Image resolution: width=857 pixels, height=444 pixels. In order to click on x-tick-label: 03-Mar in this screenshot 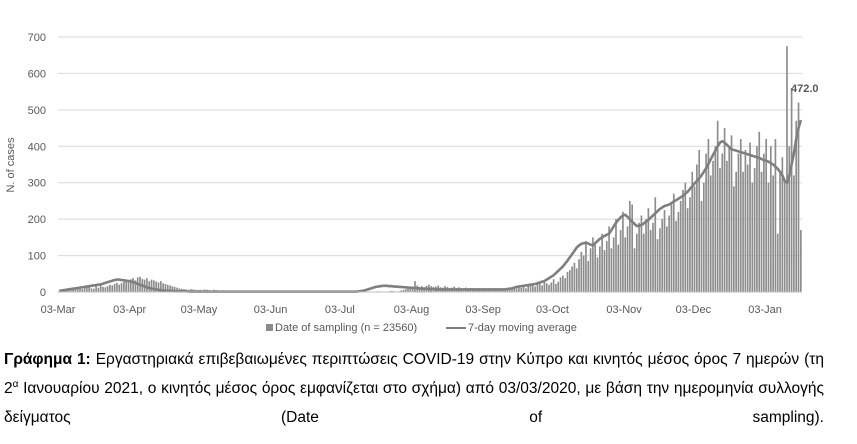, I will do `click(58, 310)`.